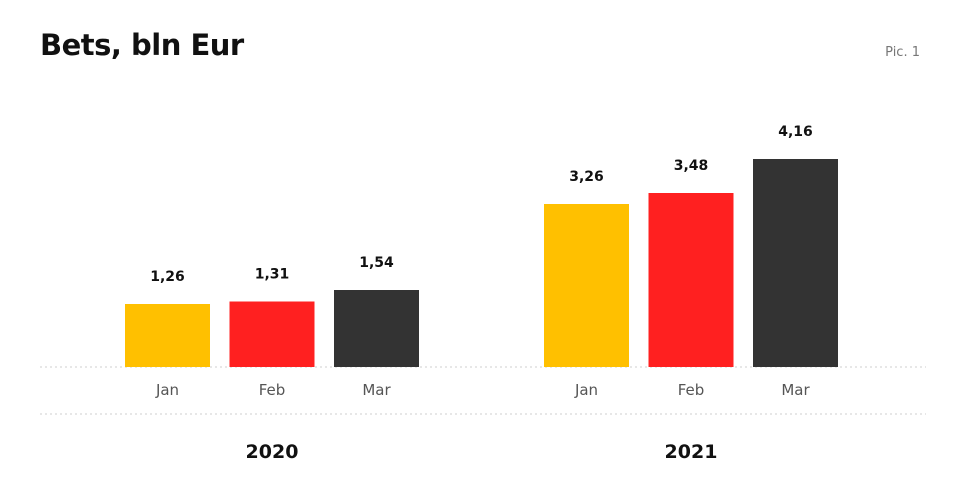 This screenshot has height=482, width=972. I want to click on value-label: 3,48, so click(691, 166).